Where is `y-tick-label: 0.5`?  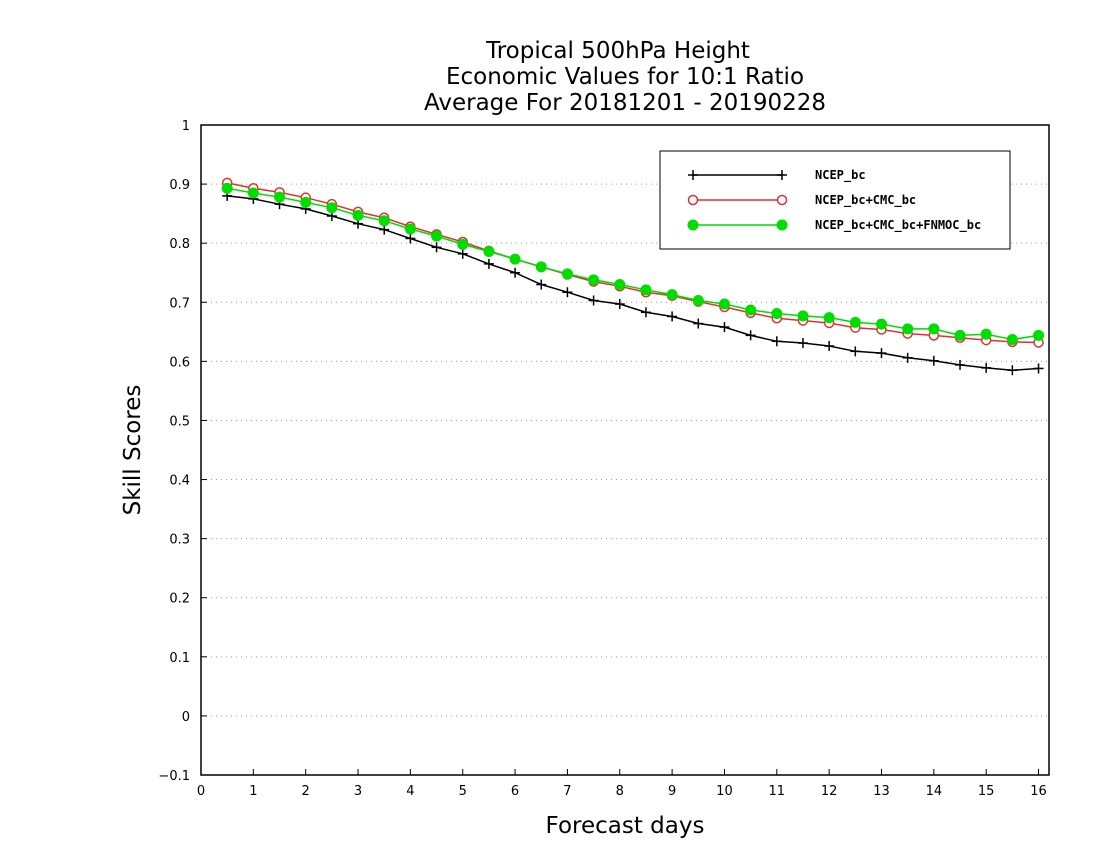 y-tick-label: 0.5 is located at coordinates (179, 421).